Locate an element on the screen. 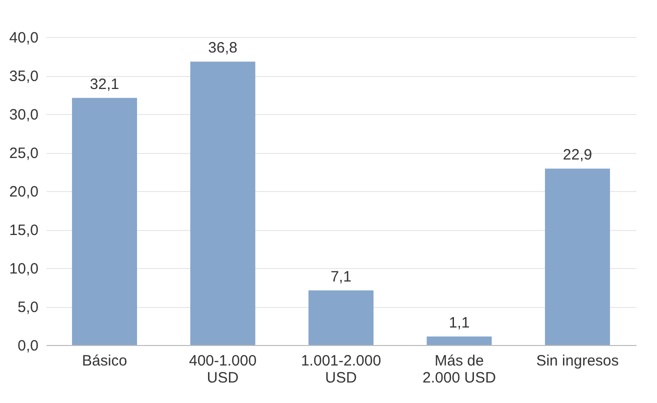 The width and height of the screenshot is (657, 403). data-label: 7,1 is located at coordinates (341, 277).